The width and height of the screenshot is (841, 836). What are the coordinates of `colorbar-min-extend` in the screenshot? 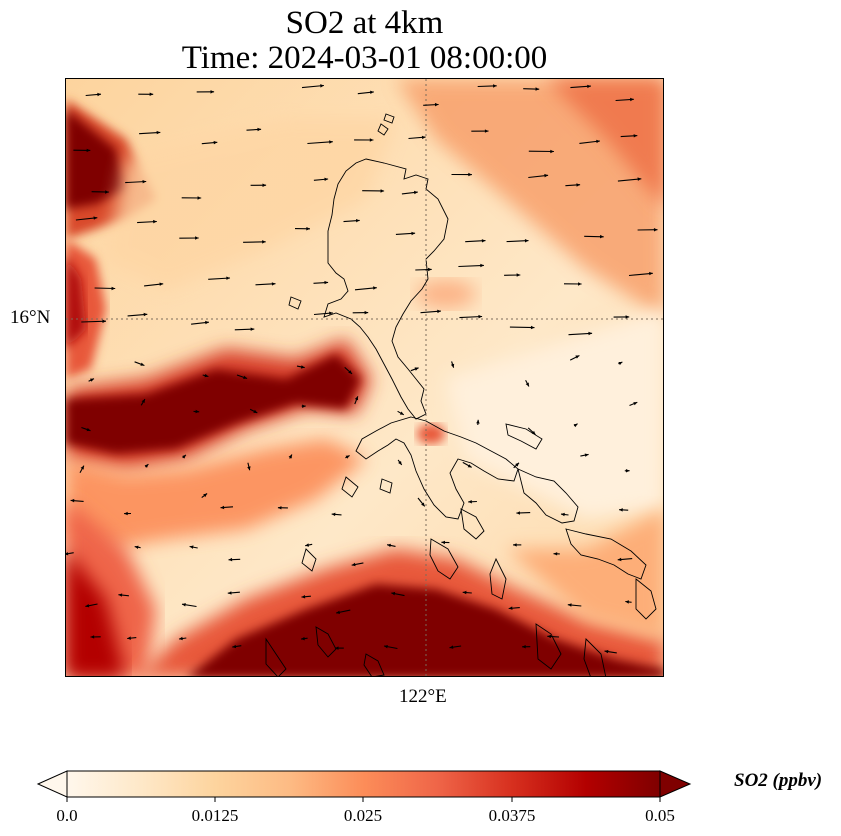 It's located at (52, 784).